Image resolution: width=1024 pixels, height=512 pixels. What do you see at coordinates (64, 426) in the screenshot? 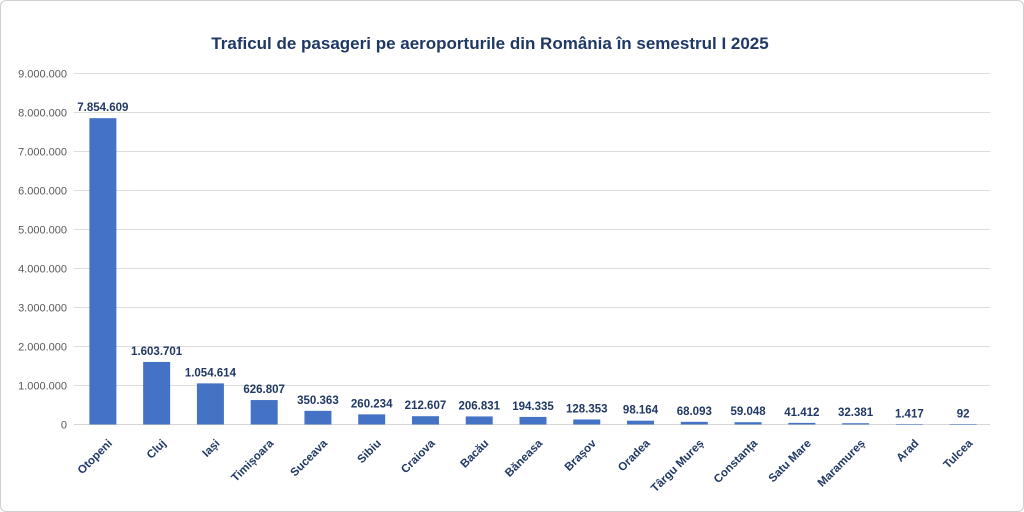
I see `y-axis-tick-label: 0` at bounding box center [64, 426].